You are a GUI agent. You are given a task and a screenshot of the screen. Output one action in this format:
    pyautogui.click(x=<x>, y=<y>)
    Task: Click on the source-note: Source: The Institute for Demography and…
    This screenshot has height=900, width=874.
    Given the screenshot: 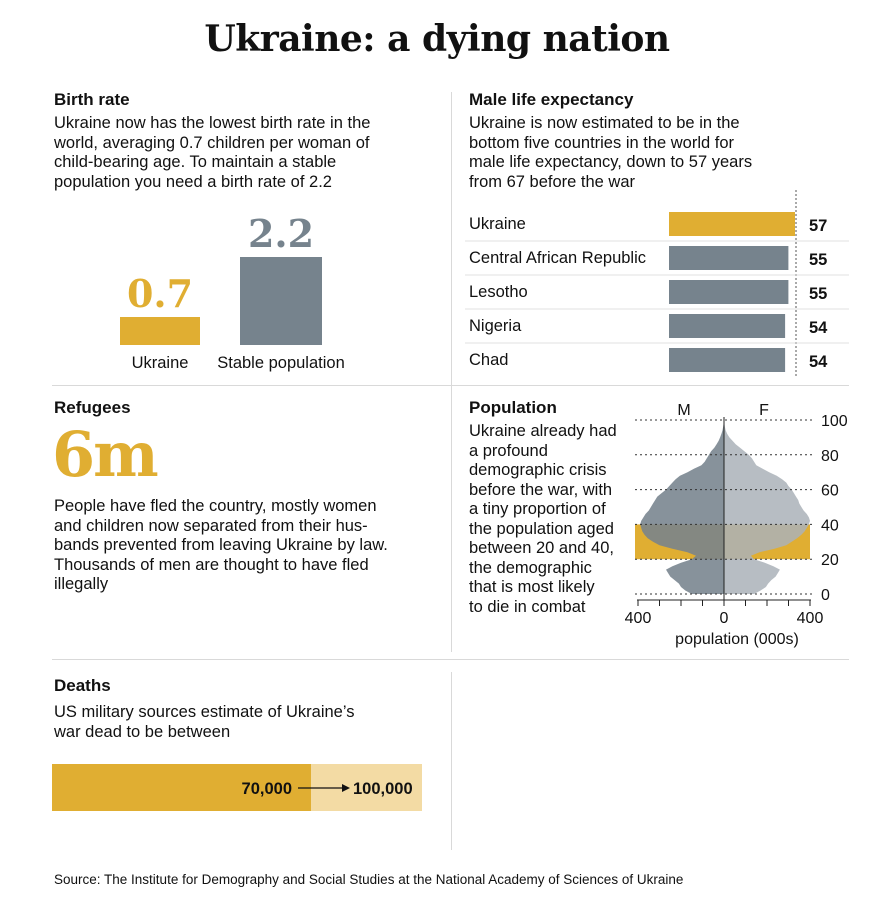 What is the action you would take?
    pyautogui.click(x=369, y=879)
    